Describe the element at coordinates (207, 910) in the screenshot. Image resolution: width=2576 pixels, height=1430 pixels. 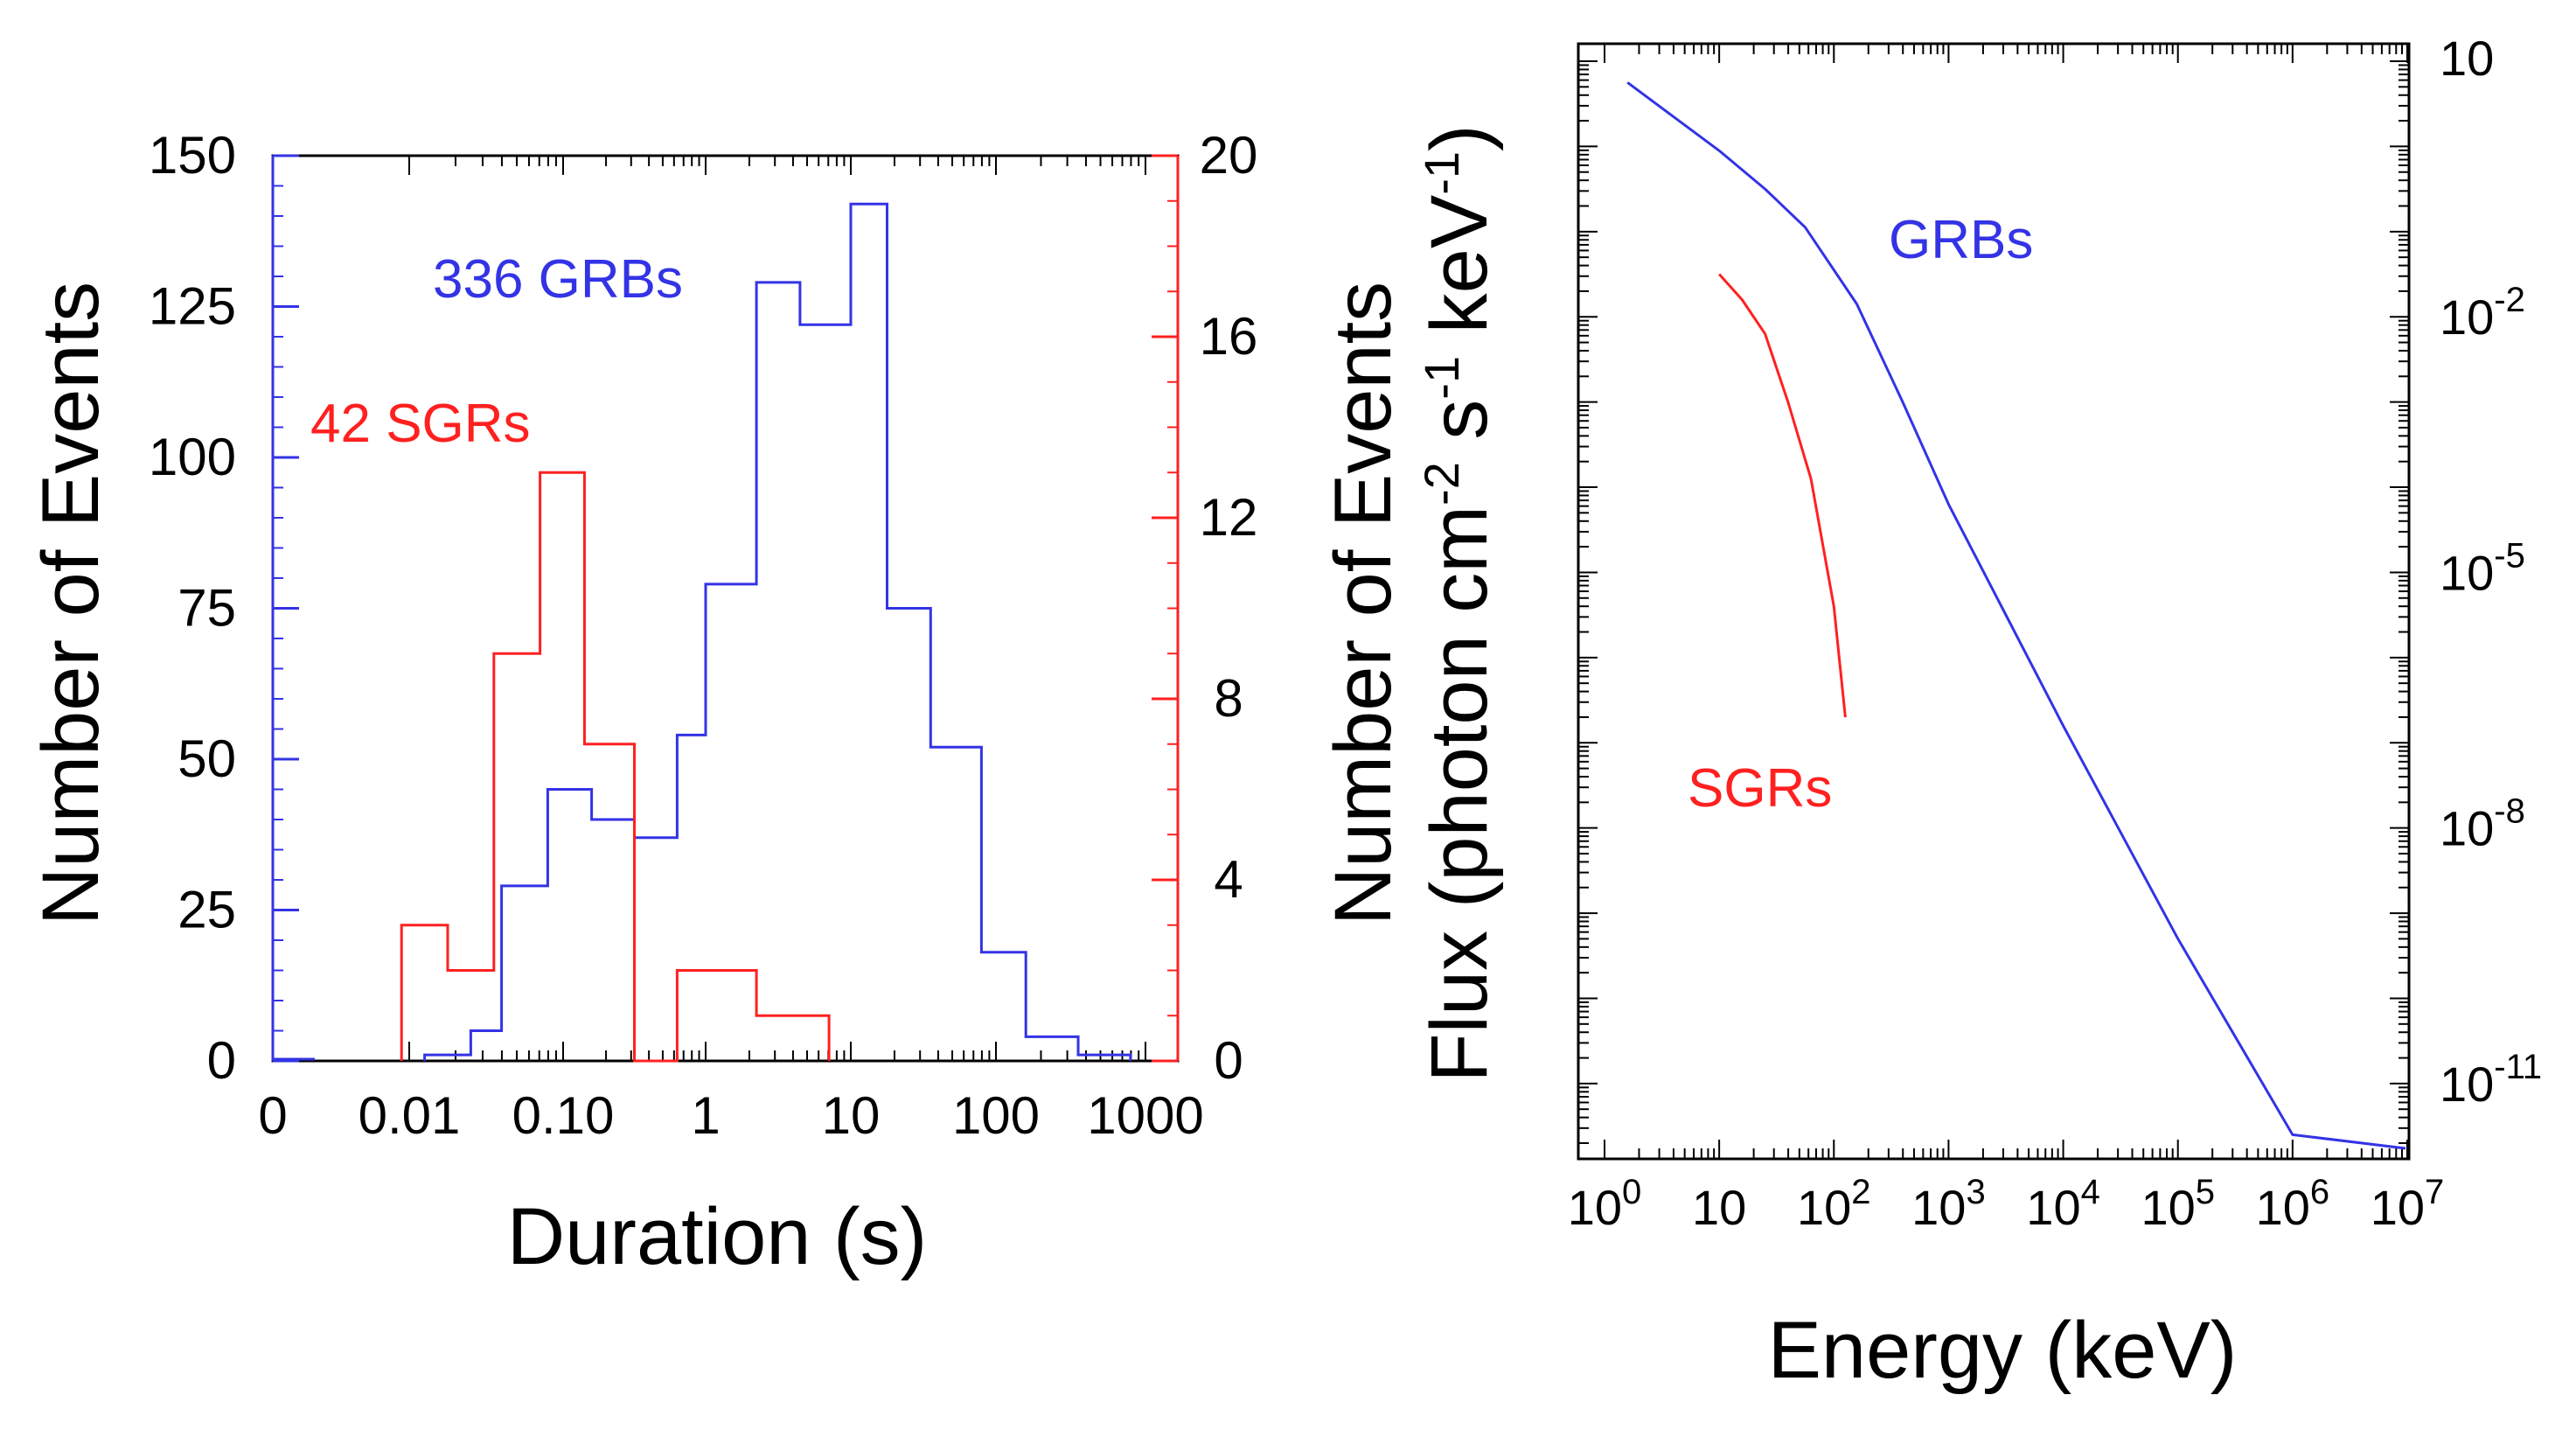
I see `left-y-tick-label: 25` at that location.